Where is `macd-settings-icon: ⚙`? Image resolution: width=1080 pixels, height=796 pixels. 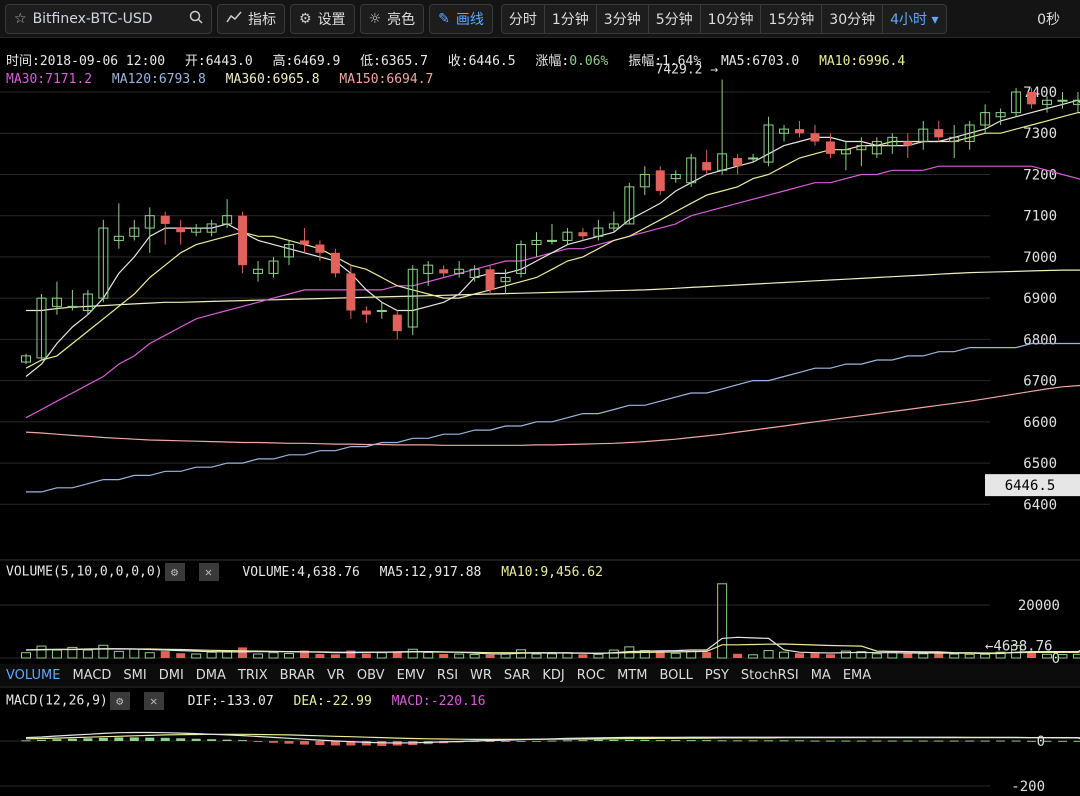
macd-settings-icon: ⚙ is located at coordinates (119, 701).